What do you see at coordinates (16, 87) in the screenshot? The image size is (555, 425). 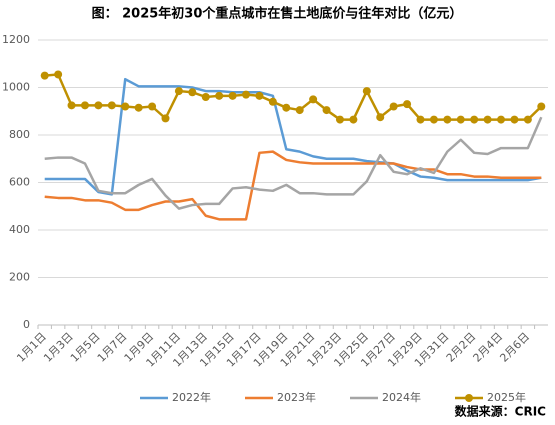 I see `y-tick-label: 1000` at bounding box center [16, 87].